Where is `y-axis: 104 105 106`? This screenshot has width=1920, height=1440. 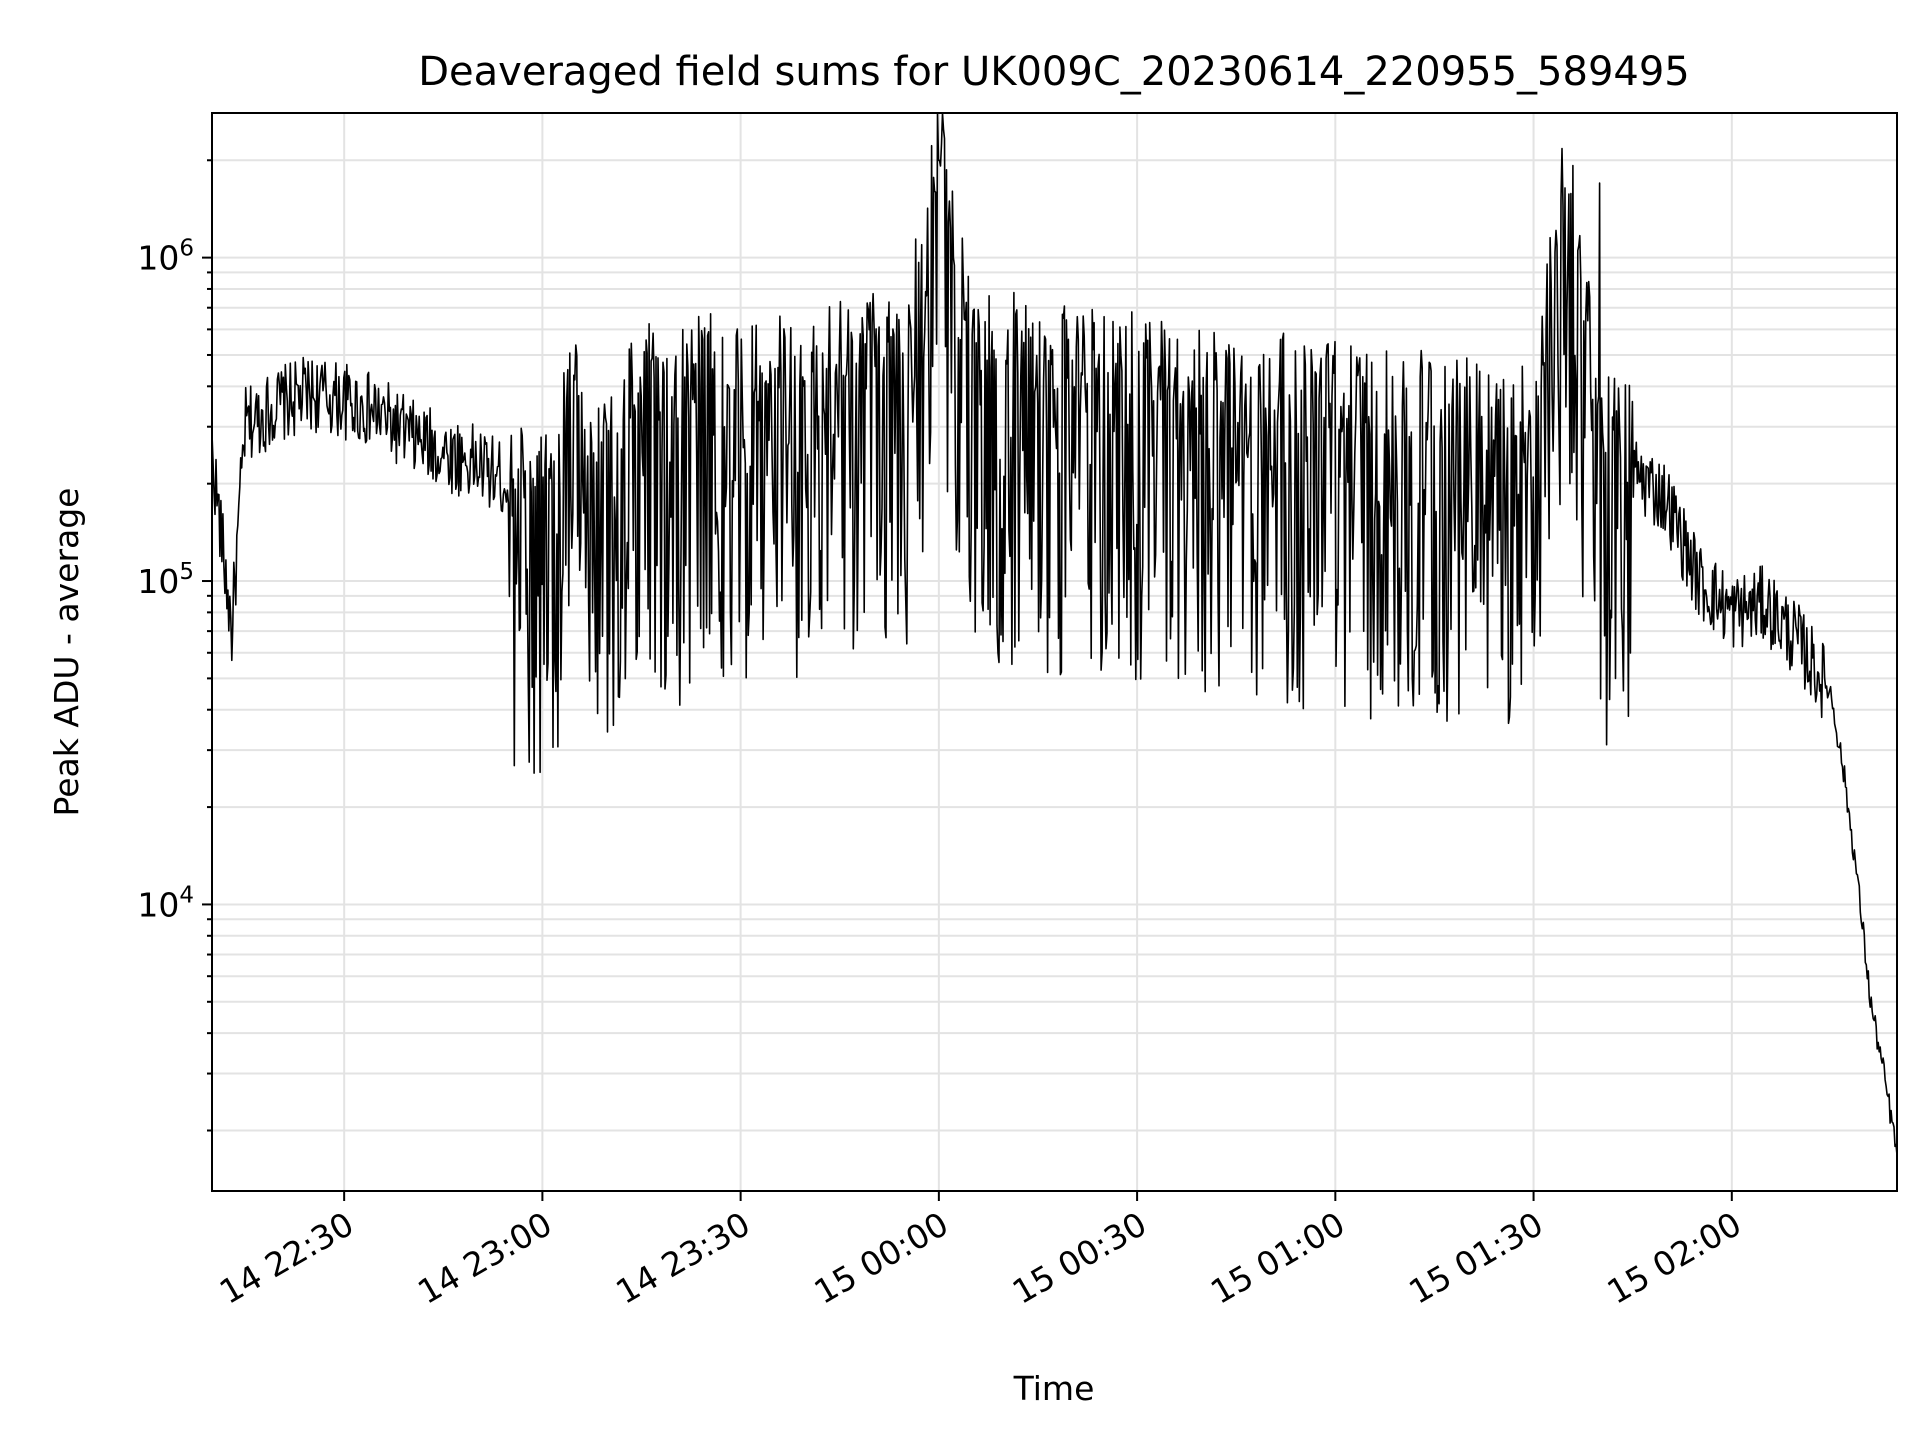
y-axis: 104 105 106 is located at coordinates (174, 645).